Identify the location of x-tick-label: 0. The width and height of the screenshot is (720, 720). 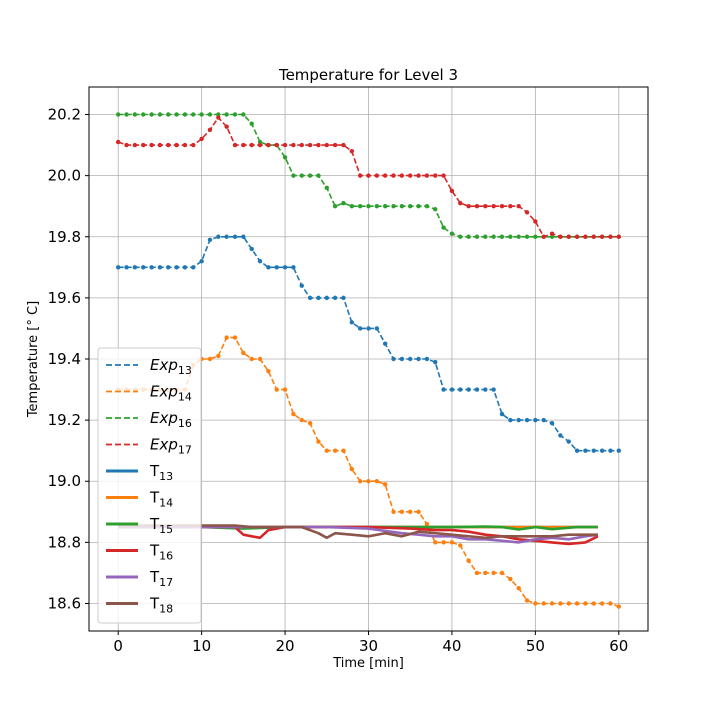
(118, 646).